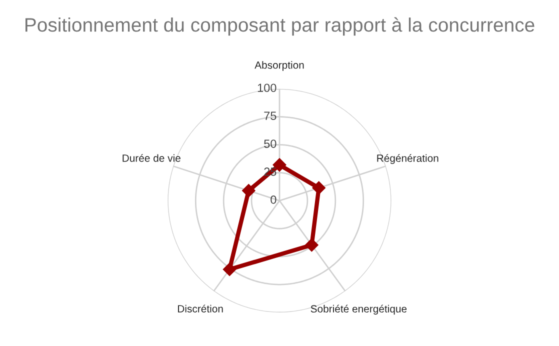 This screenshot has width=559, height=346. I want to click on spoke-label: Absorption, so click(279, 66).